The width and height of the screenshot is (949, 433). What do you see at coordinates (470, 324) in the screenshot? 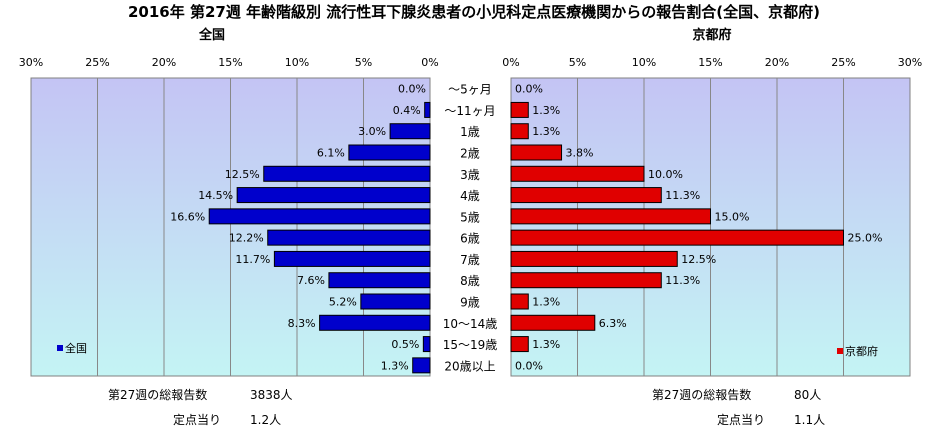
I see `category-label: 10～14歳` at bounding box center [470, 324].